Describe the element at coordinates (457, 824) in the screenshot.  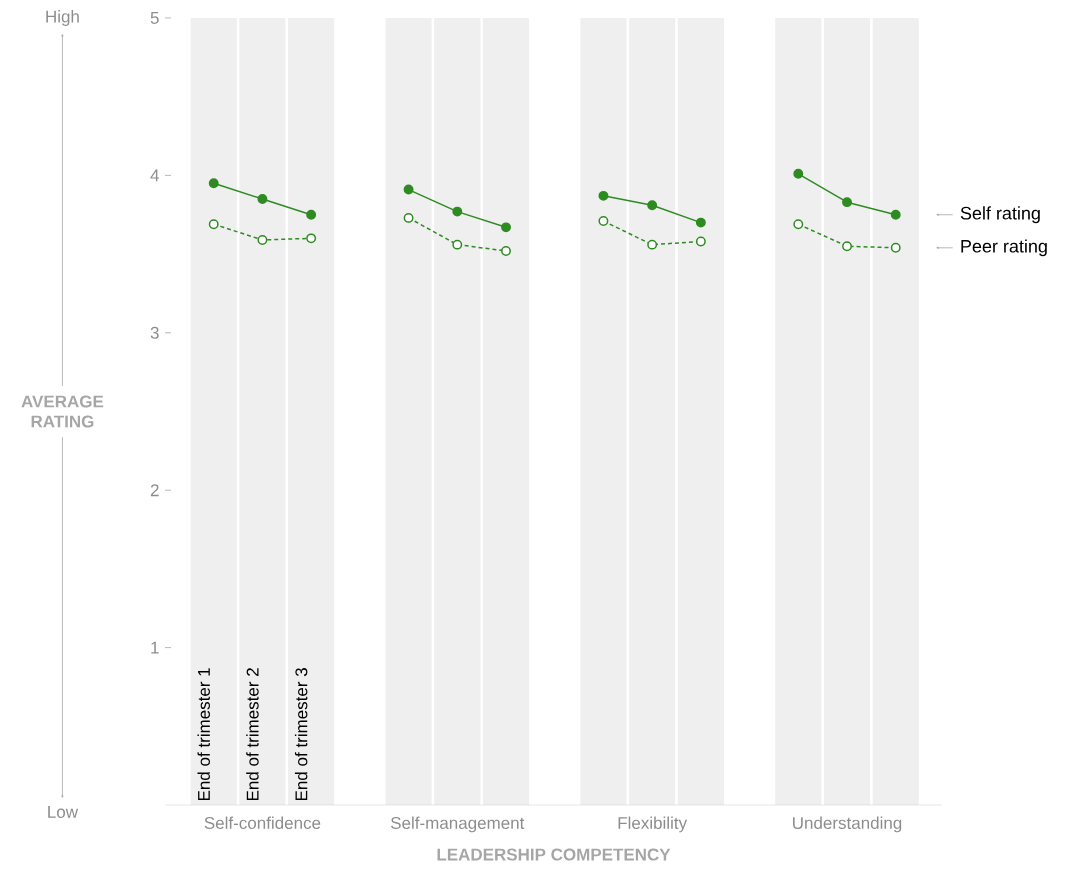
I see `text: Self-management` at that location.